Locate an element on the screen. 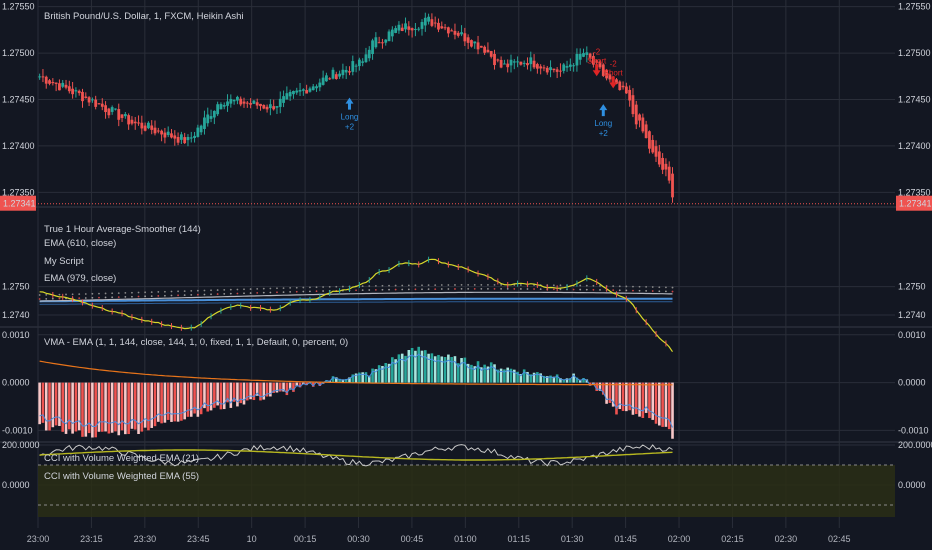 This screenshot has height=550, width=932. short-signal-value: -2 is located at coordinates (614, 63).